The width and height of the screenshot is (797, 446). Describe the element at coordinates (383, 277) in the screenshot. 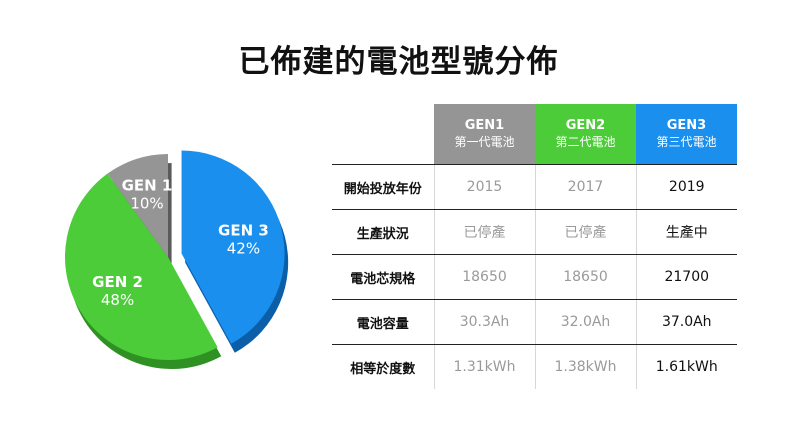

I see `row-label: 電池芯規格` at that location.